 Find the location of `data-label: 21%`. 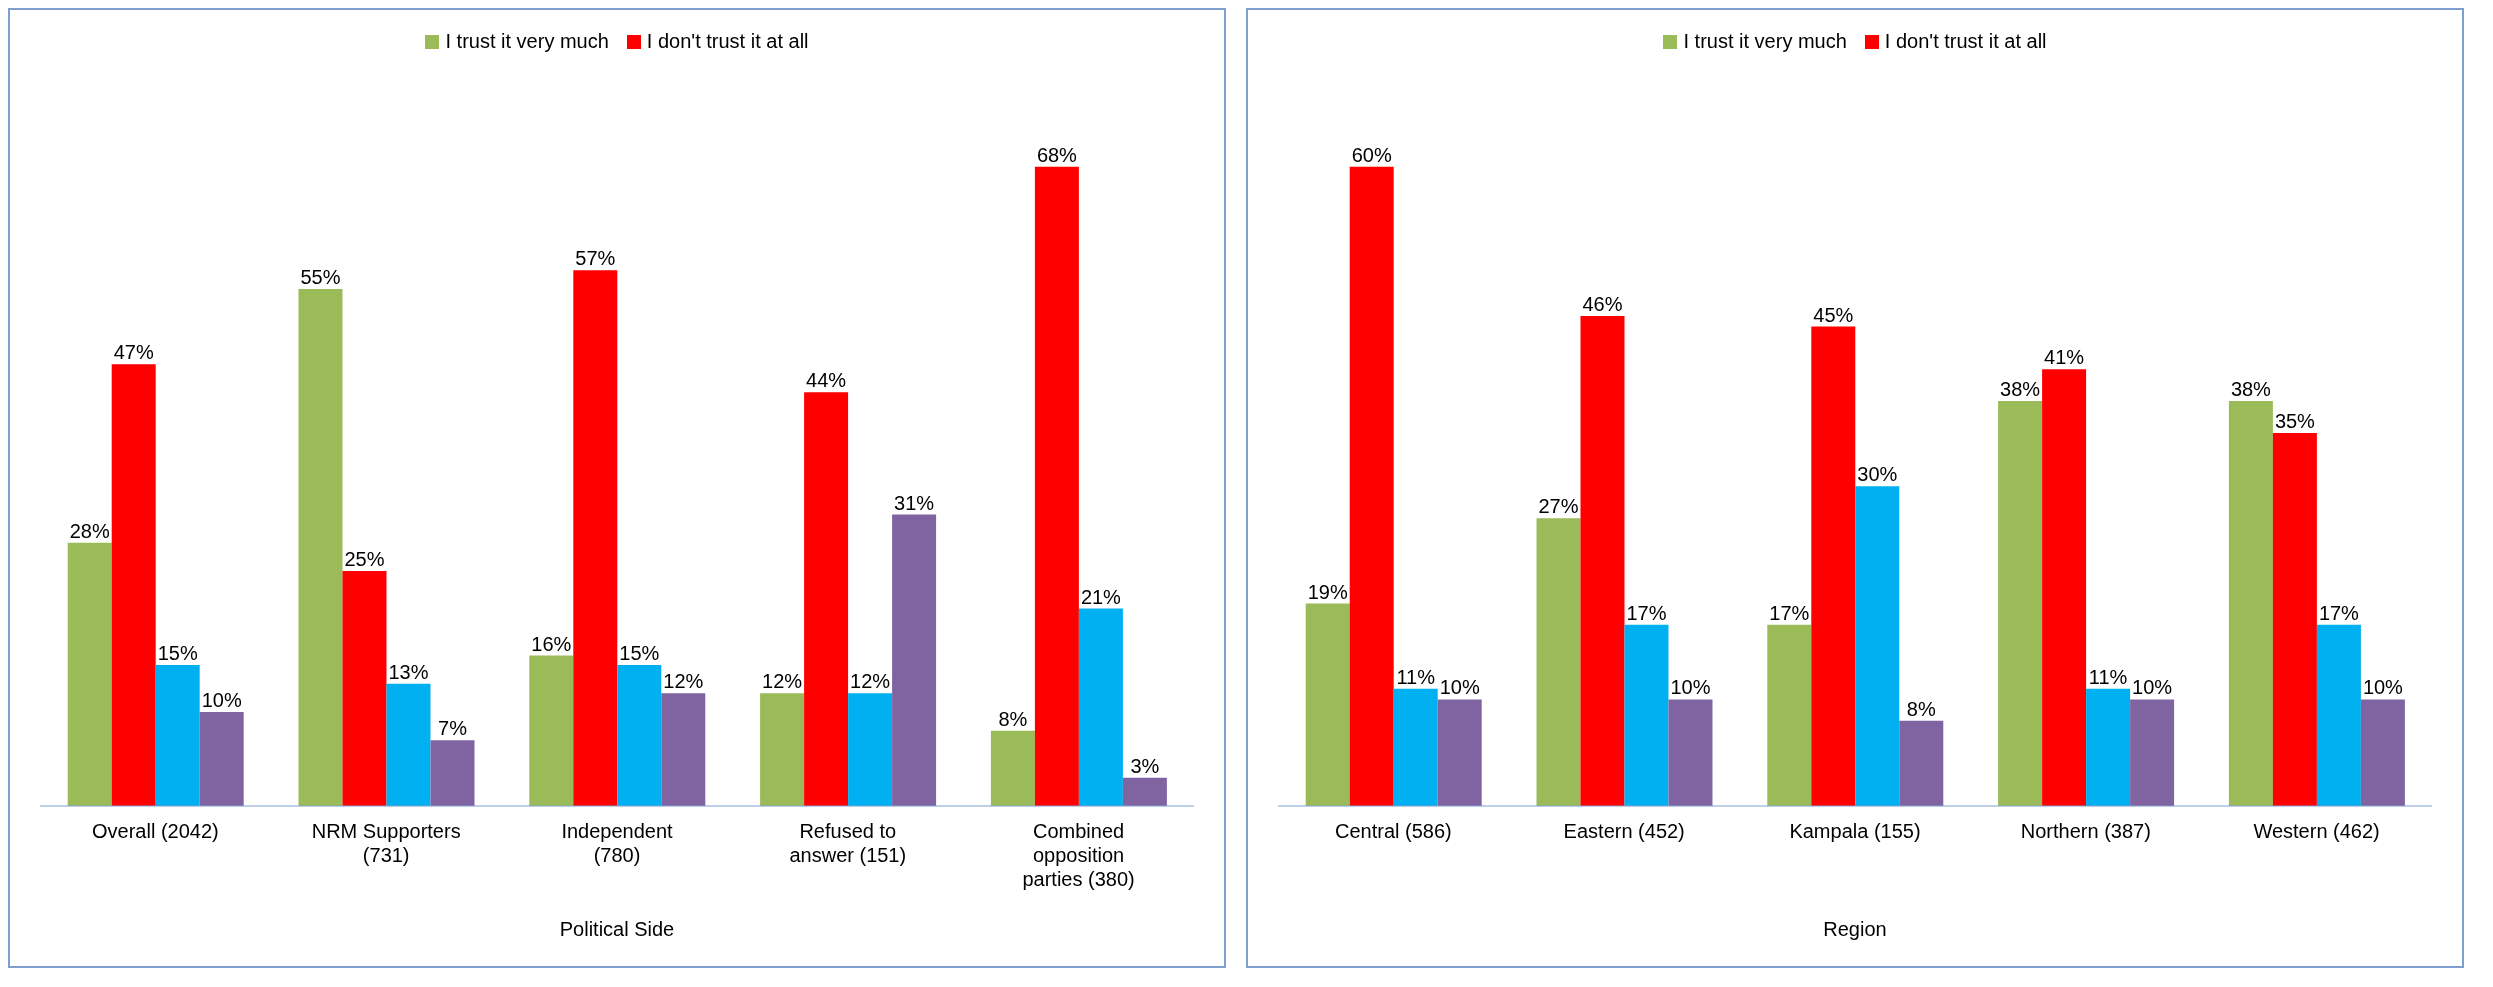

data-label: 21% is located at coordinates (1101, 596).